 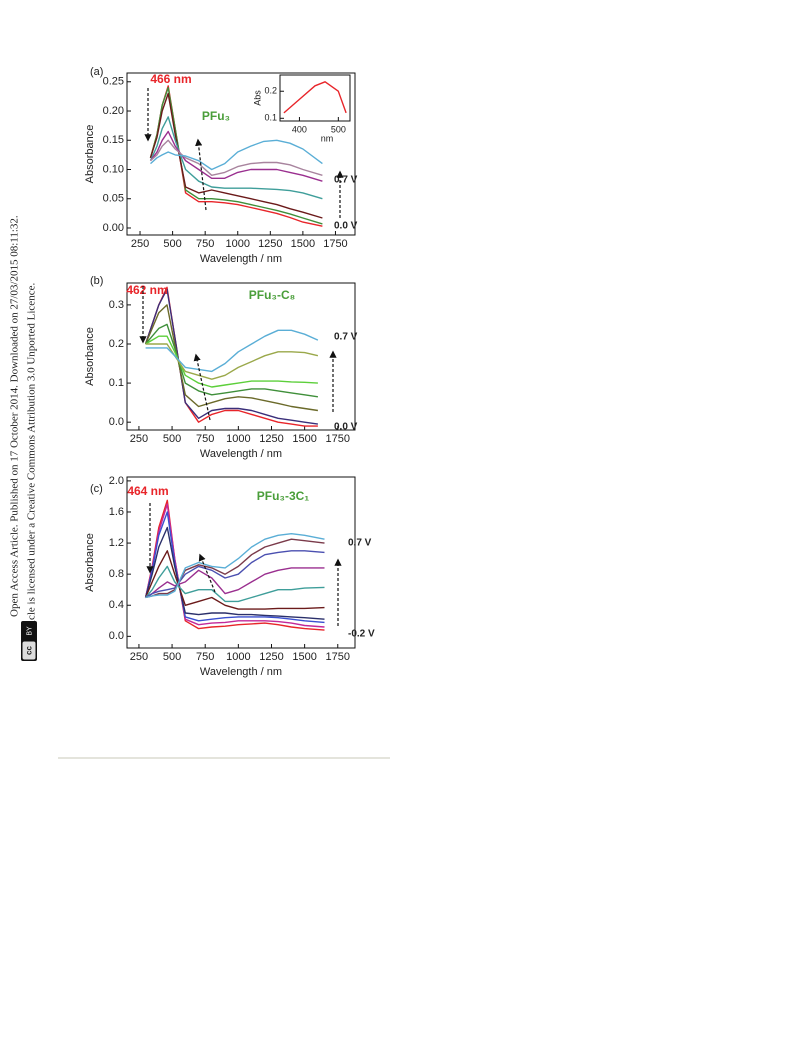 I want to click on y-tick-label: 0.20, so click(x=113, y=111).